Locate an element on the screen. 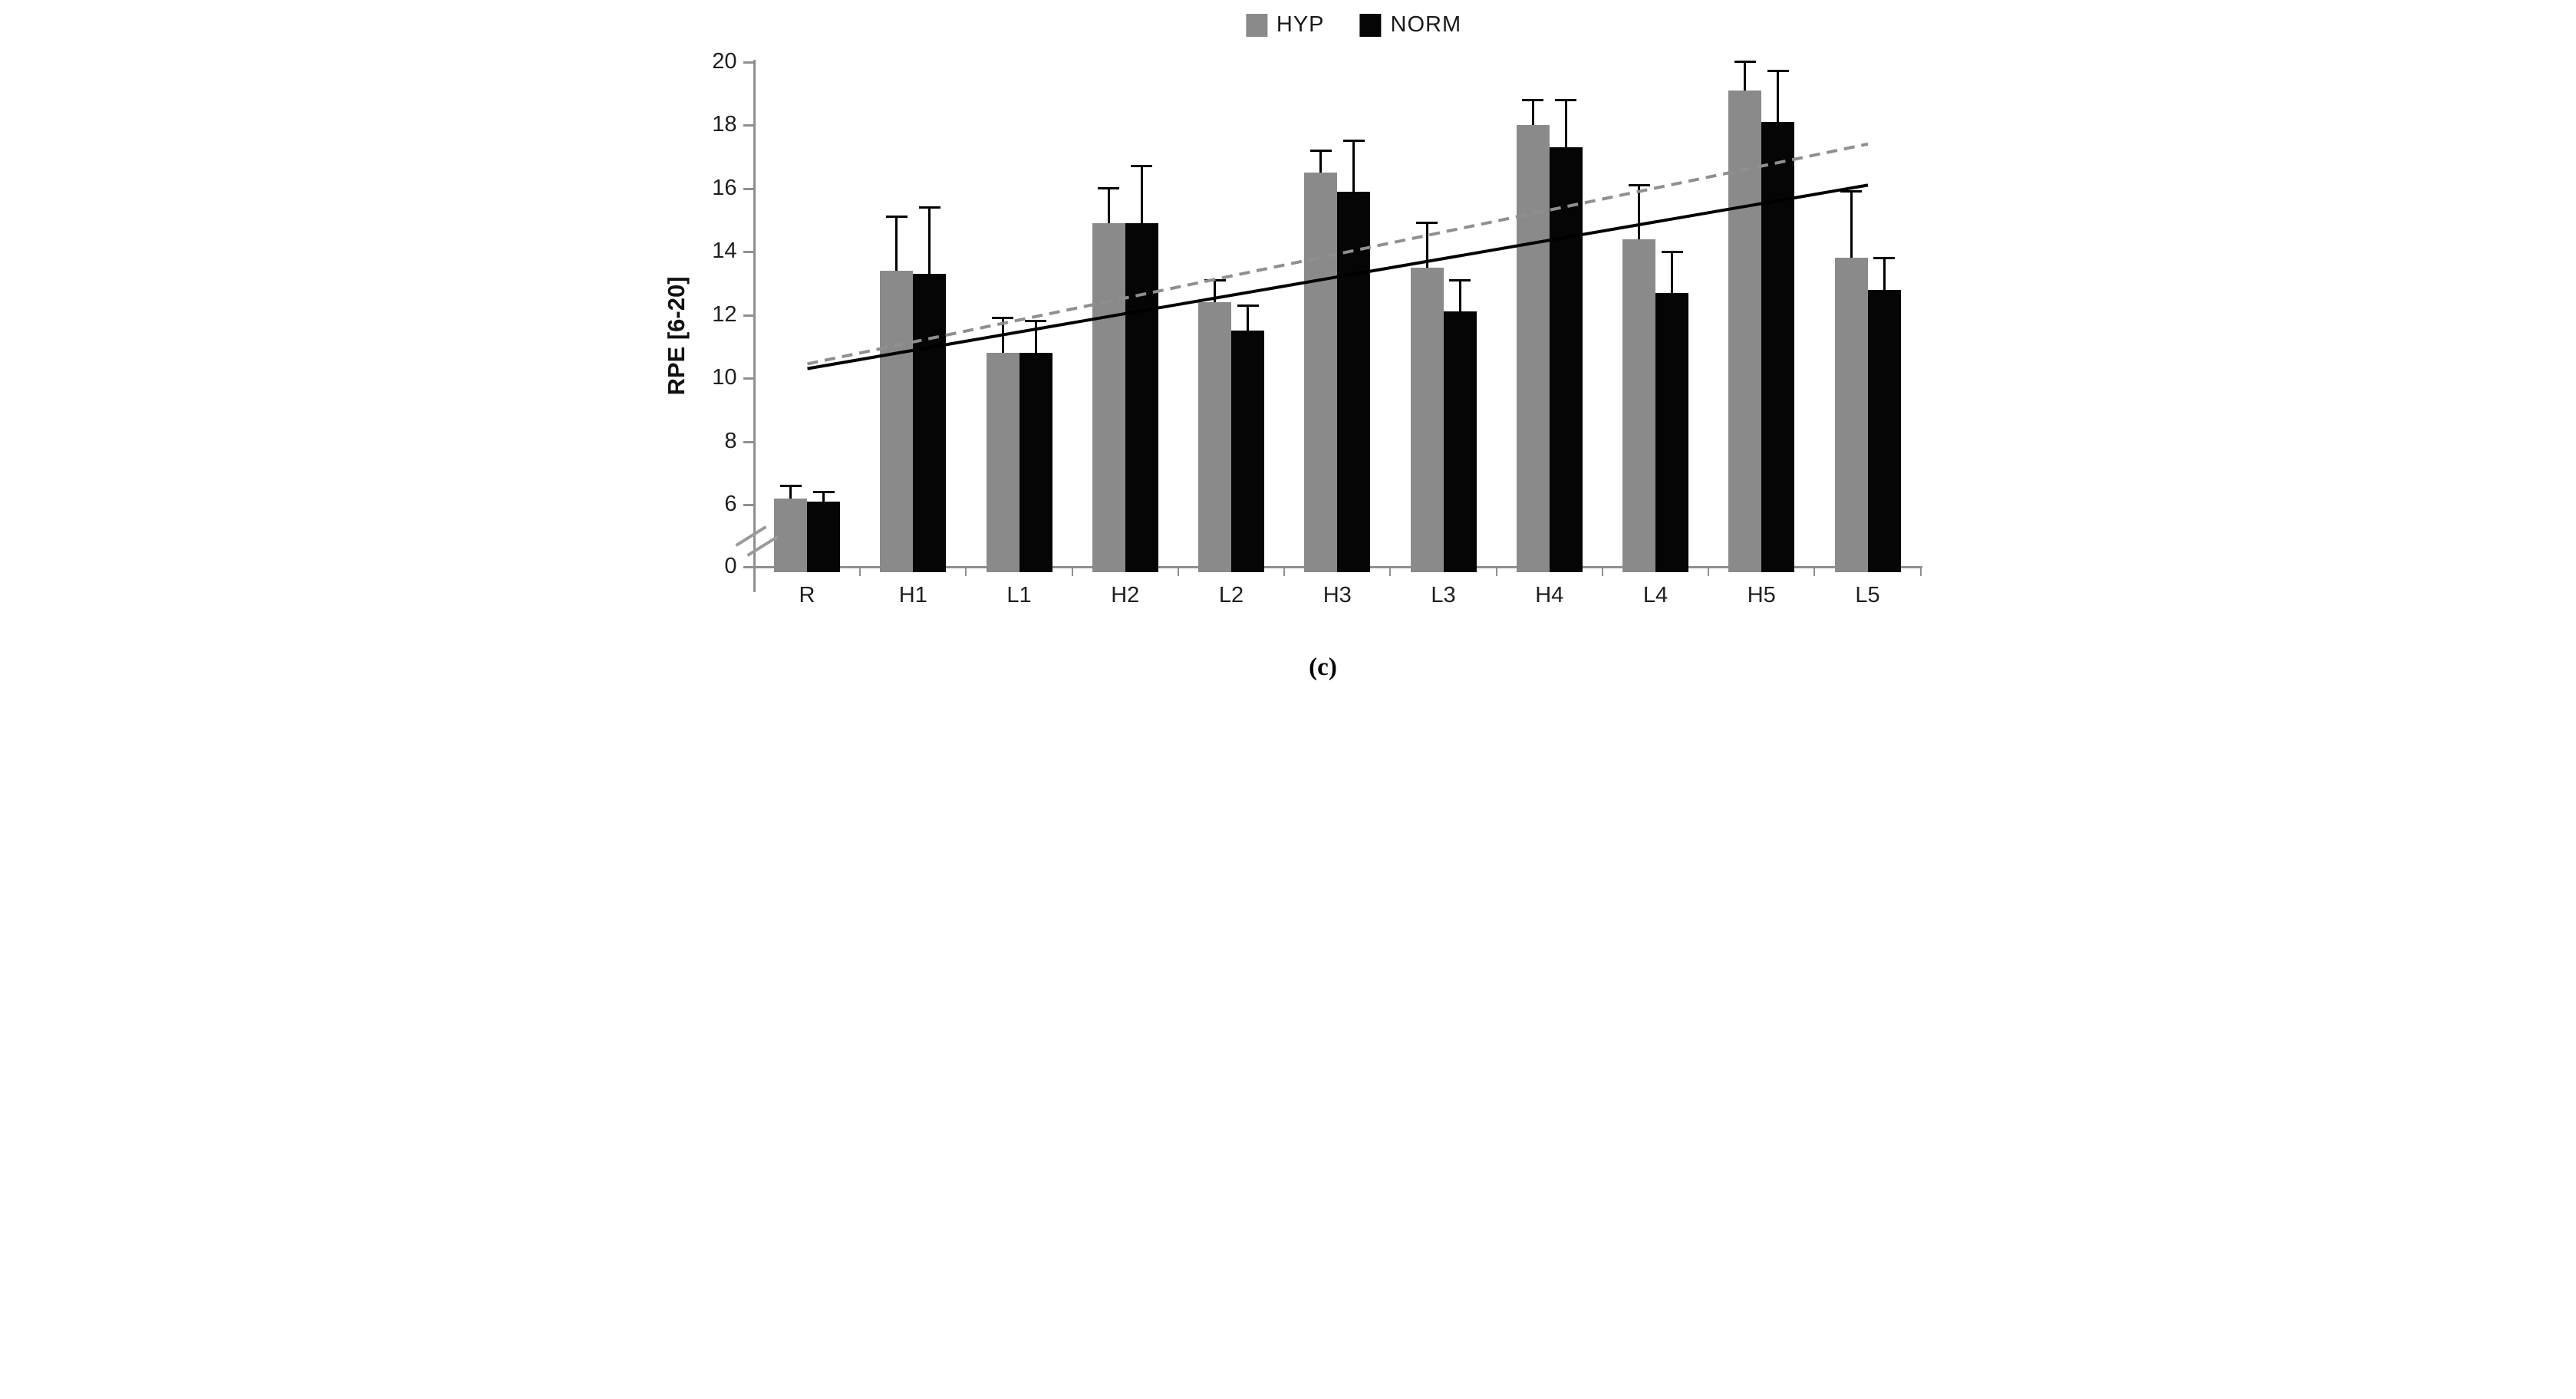 This screenshot has height=1399, width=2576. x-category-label-H5: H5 is located at coordinates (1761, 595).